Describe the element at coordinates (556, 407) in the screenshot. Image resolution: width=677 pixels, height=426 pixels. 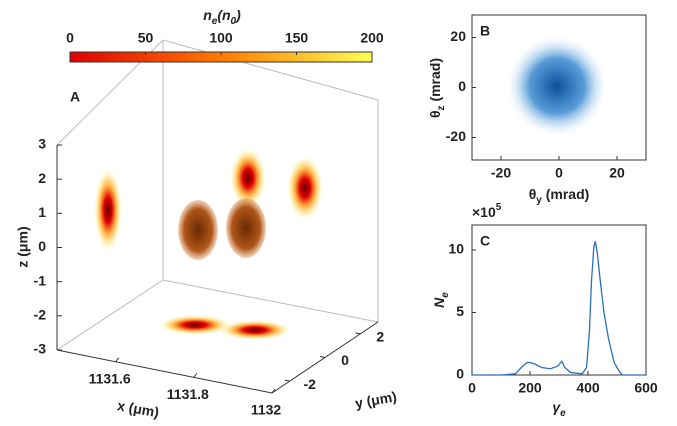
I see `x-axis-label-part: γ` at that location.